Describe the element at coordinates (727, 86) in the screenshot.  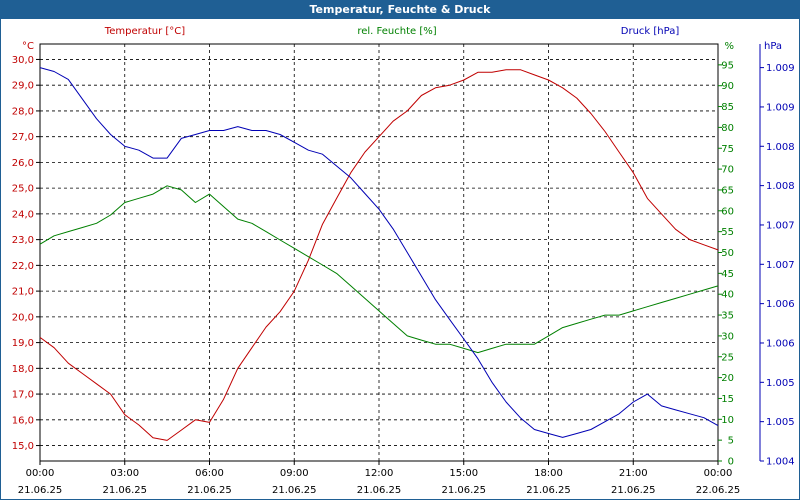
I see `humidity-tick-label: 90` at that location.